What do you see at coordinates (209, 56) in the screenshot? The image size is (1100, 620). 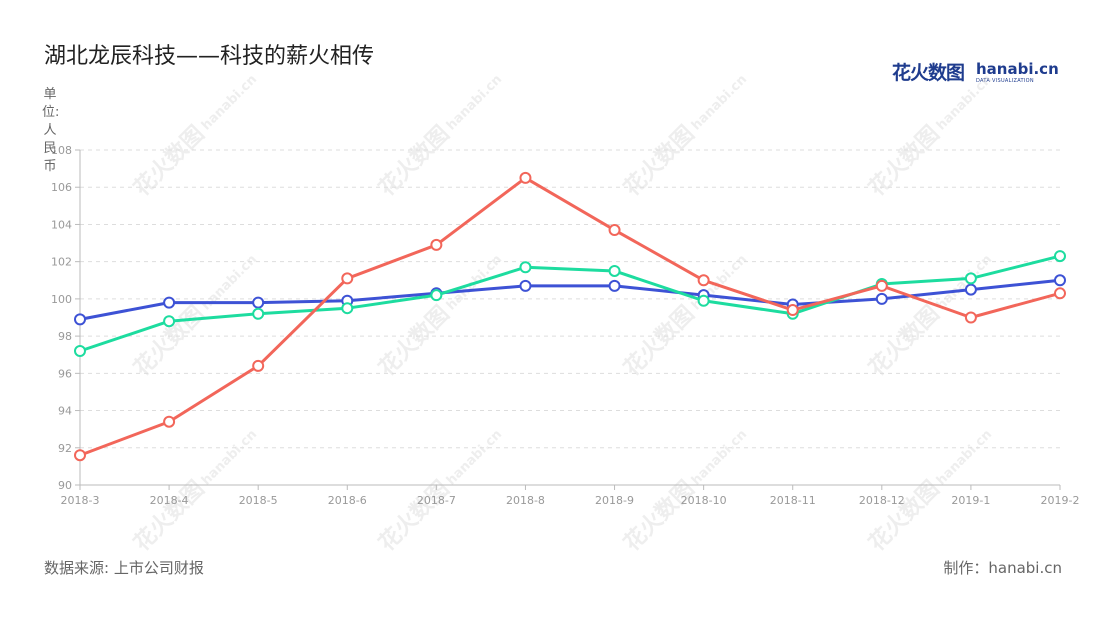 I see `chart-title: 湖北龙辰科技——科技的薪火相传` at bounding box center [209, 56].